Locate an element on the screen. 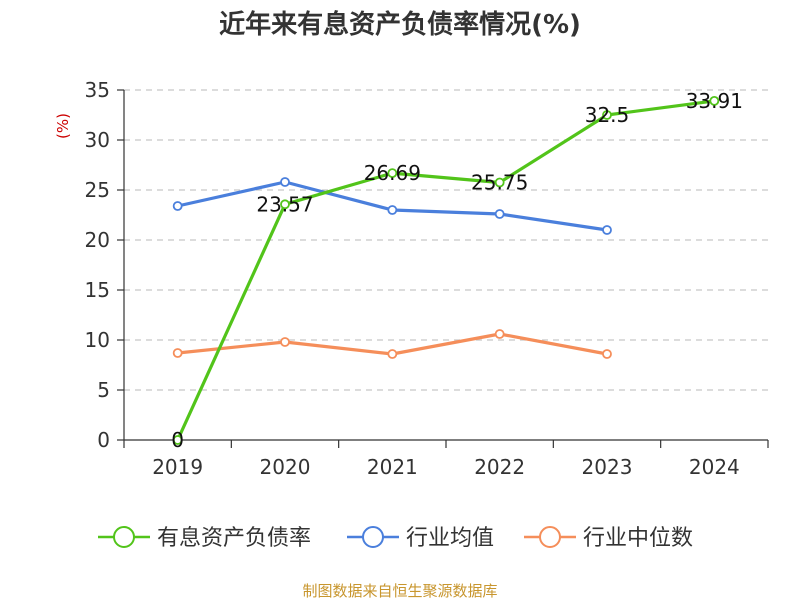  x-tick-label: 2024 is located at coordinates (714, 467).